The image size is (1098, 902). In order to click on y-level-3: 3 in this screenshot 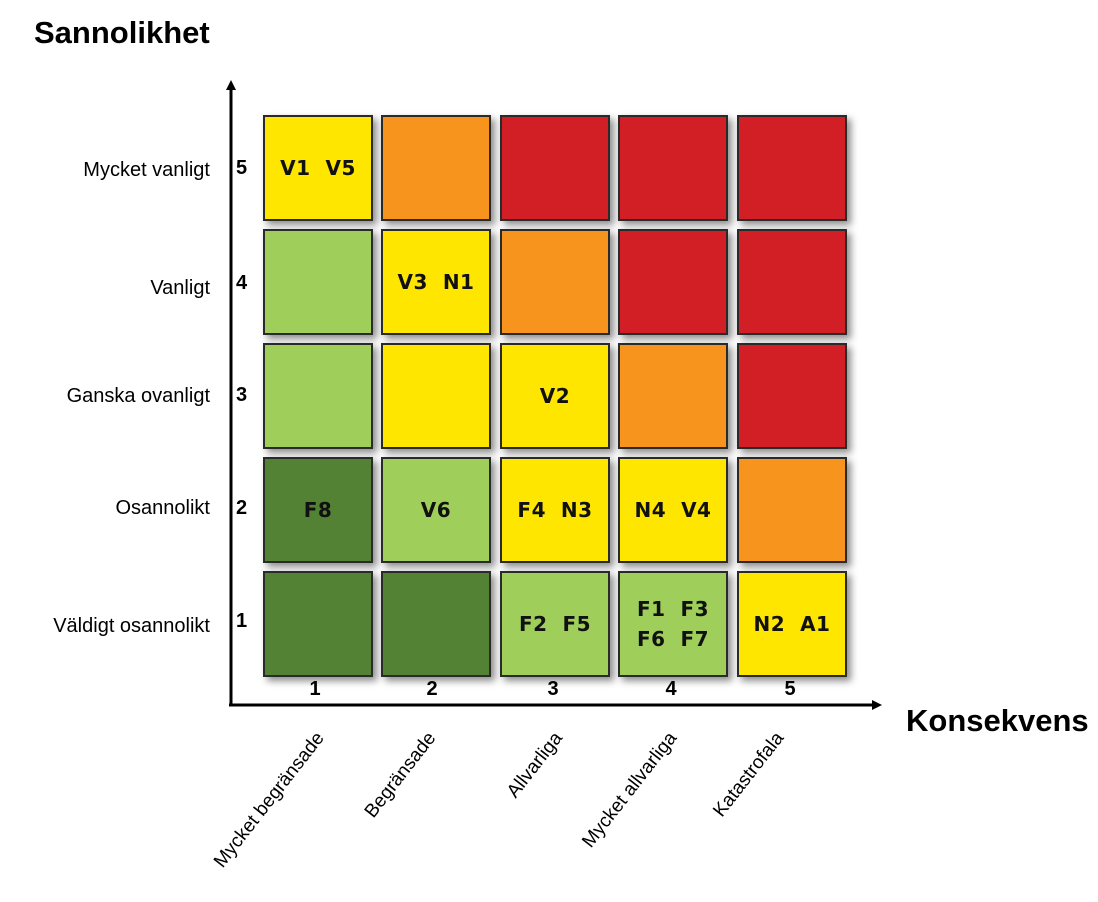, I will do `click(242, 395)`.